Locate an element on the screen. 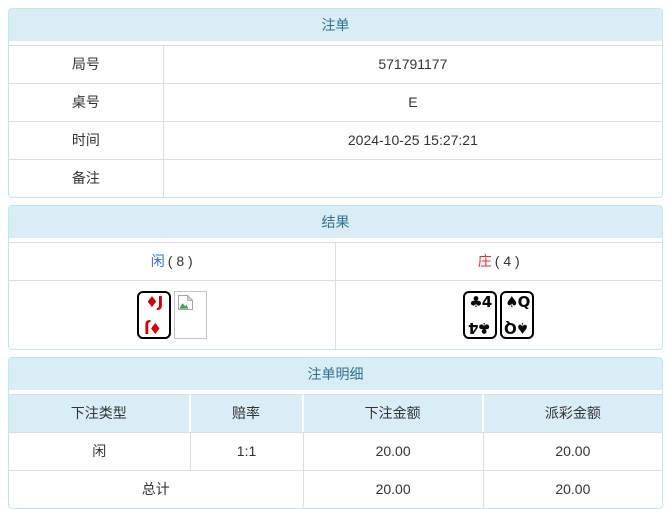  banker-score-cell: 庄( 4 ) is located at coordinates (498, 261).